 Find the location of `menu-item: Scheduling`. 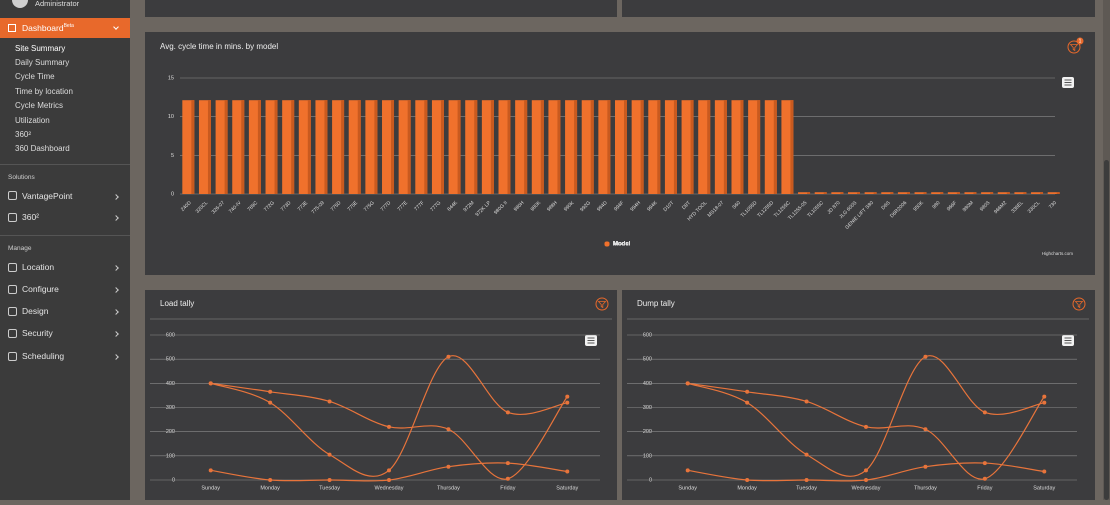

menu-item: Scheduling is located at coordinates (43, 356).